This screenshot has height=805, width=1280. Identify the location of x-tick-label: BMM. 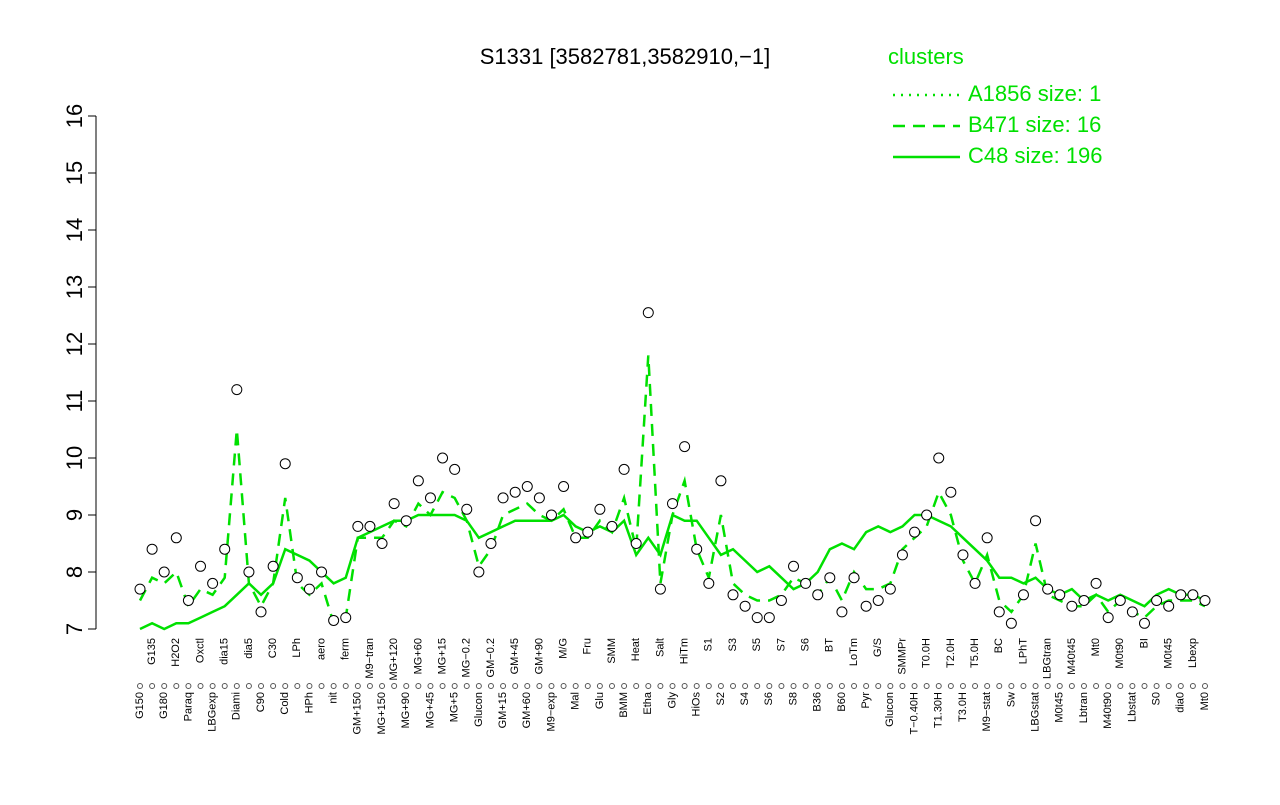
(624, 705).